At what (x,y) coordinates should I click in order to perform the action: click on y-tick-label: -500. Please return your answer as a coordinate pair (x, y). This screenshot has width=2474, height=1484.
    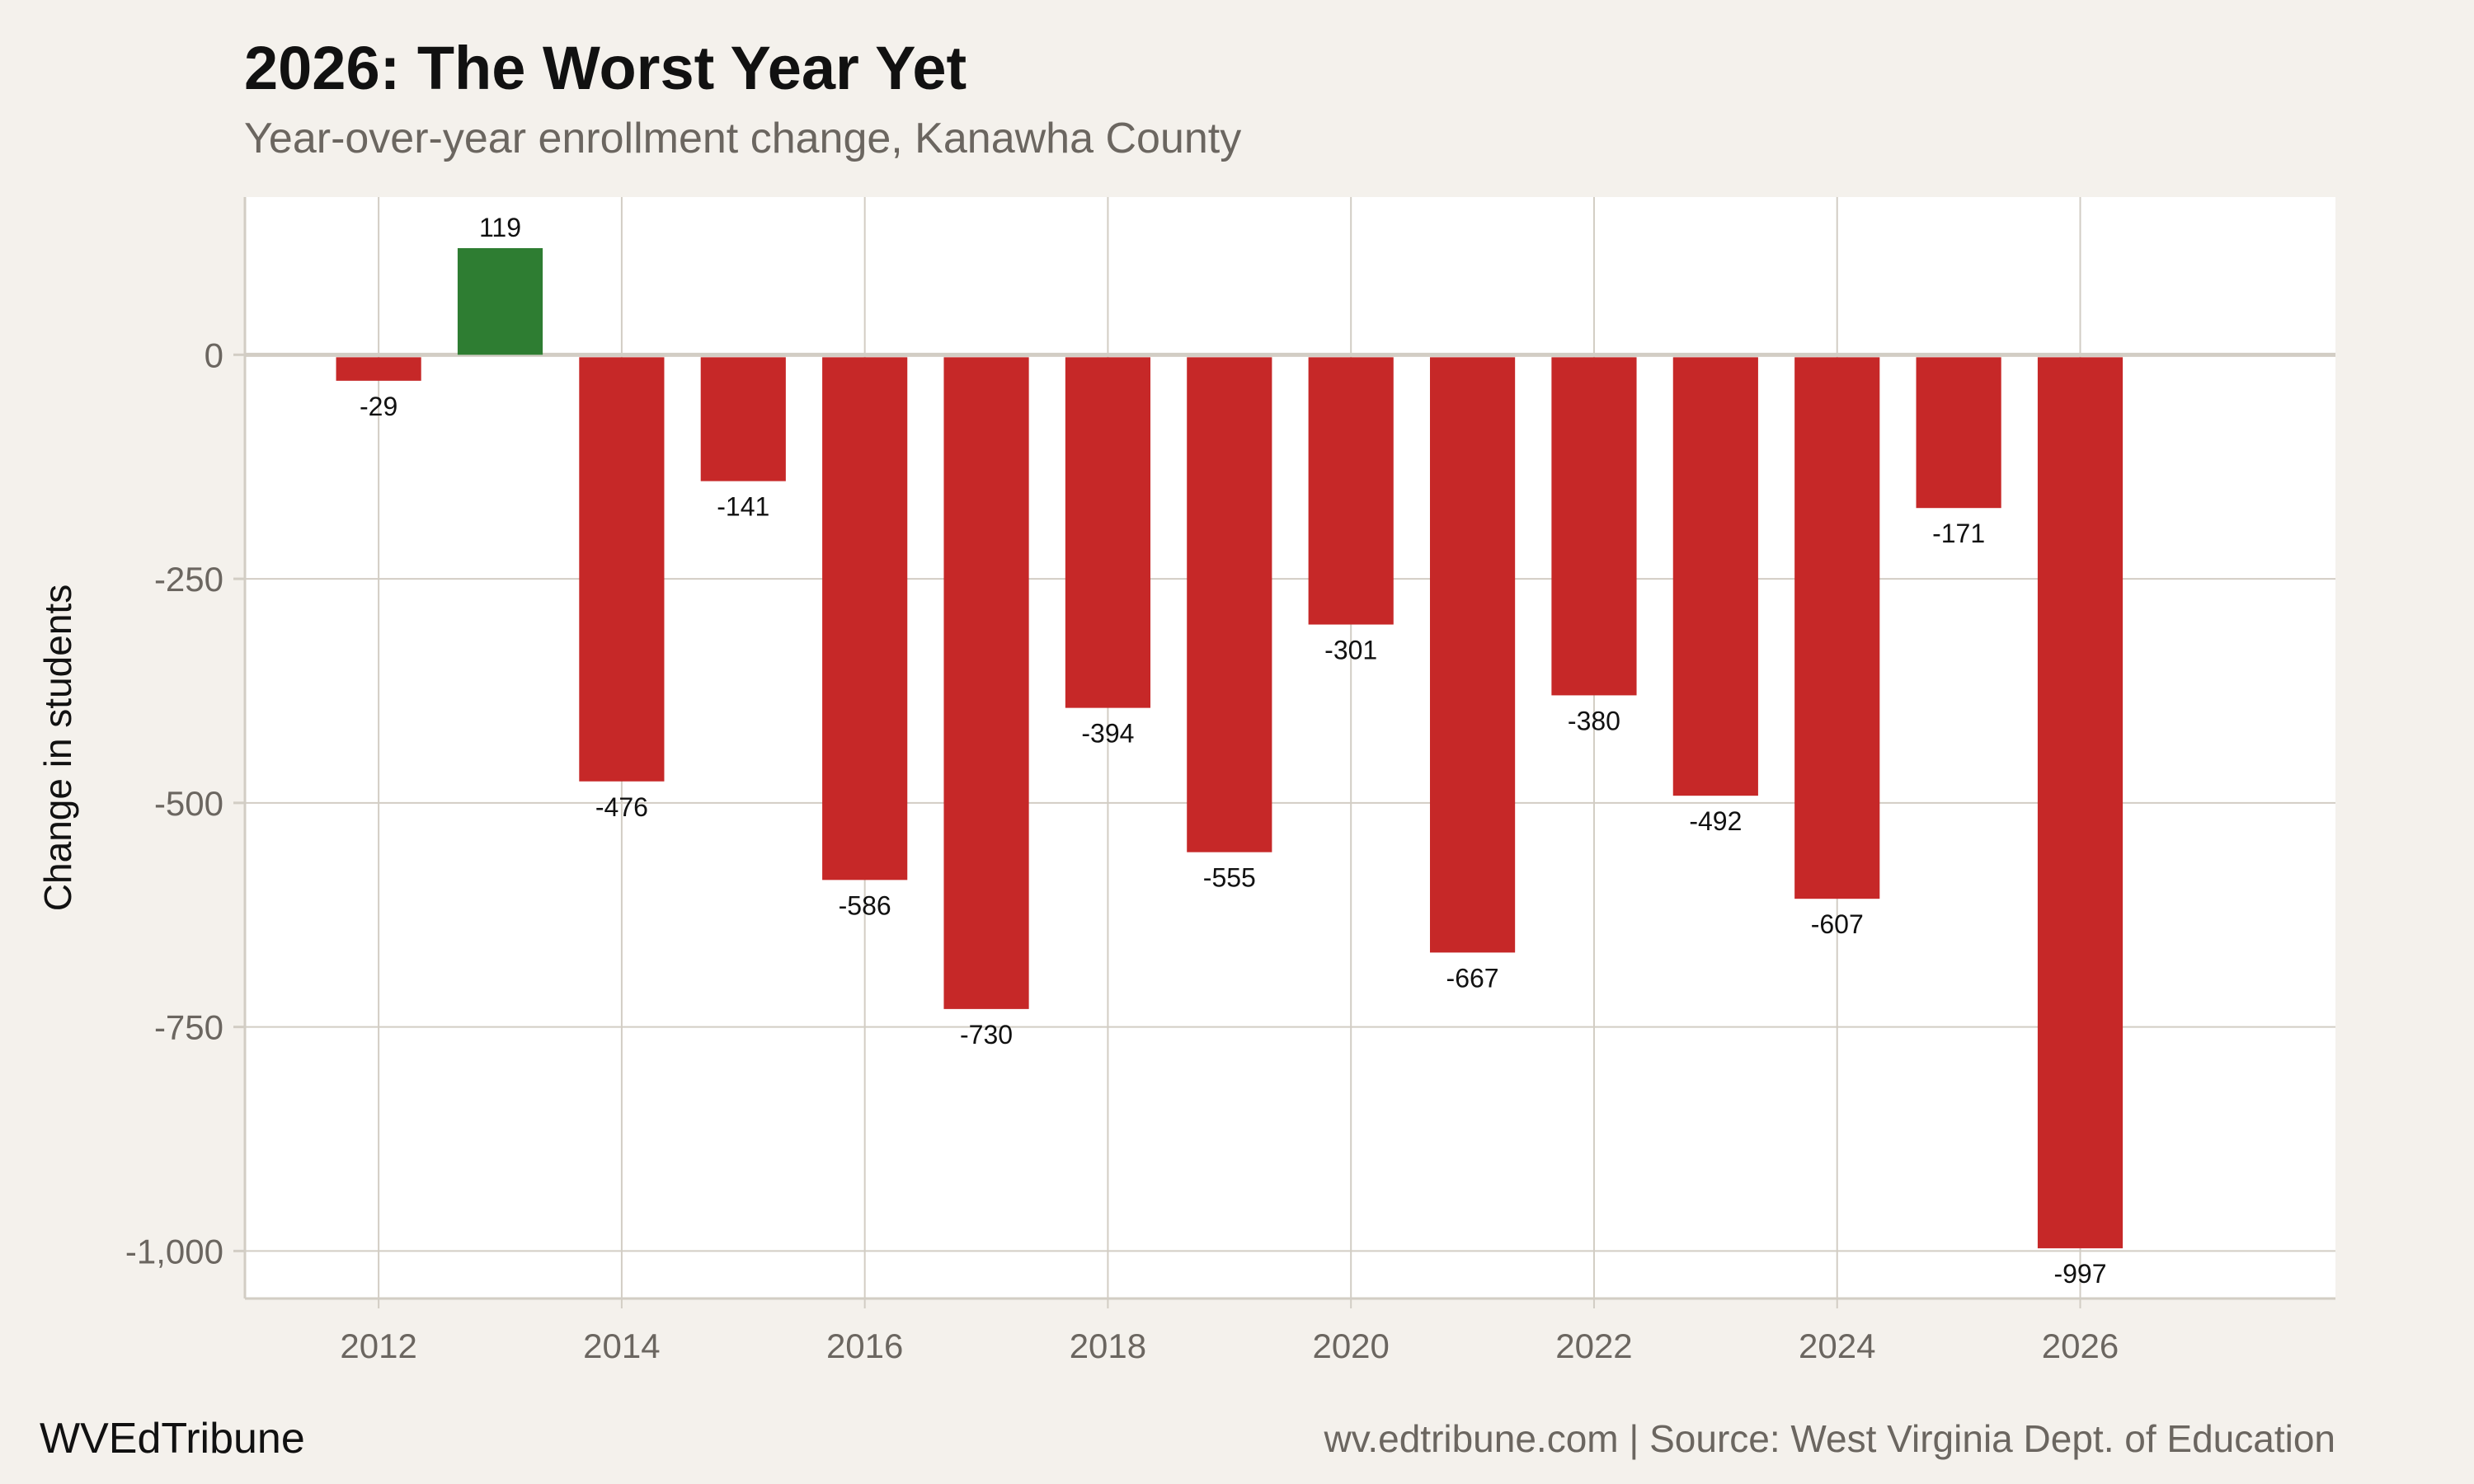
    Looking at the image, I should click on (188, 803).